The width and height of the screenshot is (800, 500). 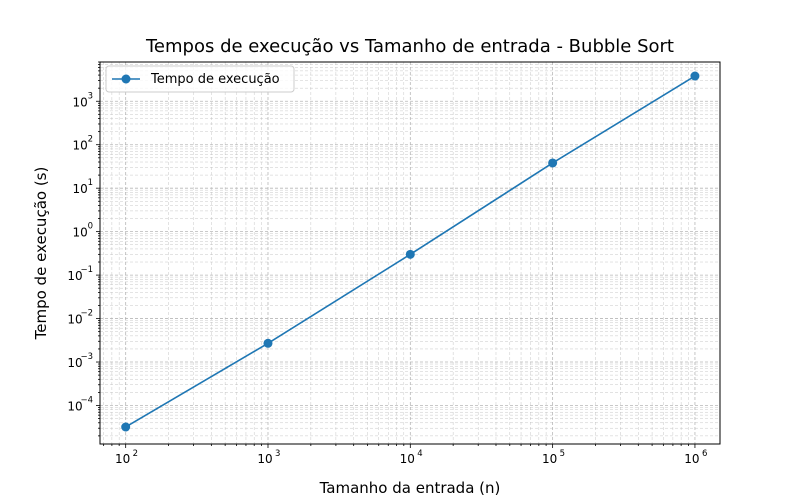 What do you see at coordinates (135, 454) in the screenshot?
I see `x-tick-label-exponent: 2` at bounding box center [135, 454].